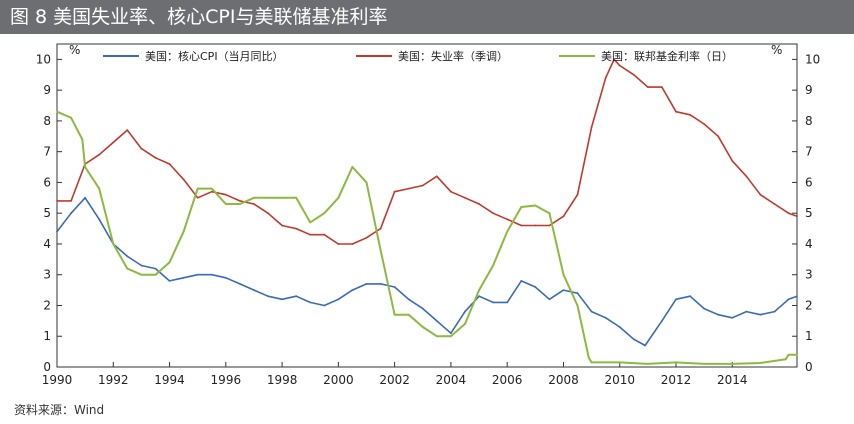  I want to click on right-tick-label: 2, so click(809, 305).